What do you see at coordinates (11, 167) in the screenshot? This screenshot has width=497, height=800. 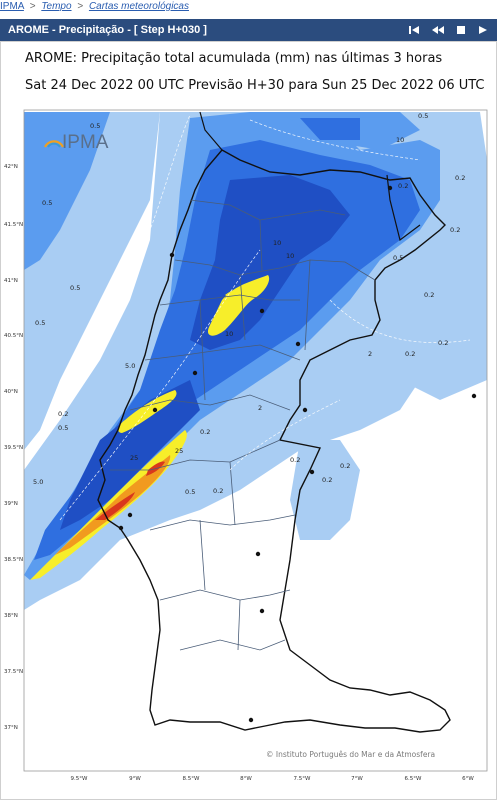 I see `lat-label: 42°N` at bounding box center [11, 167].